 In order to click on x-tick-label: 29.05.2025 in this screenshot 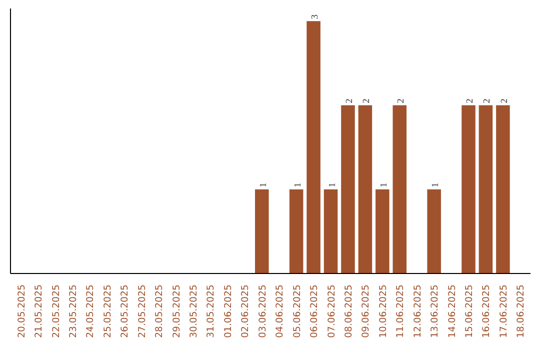, I will do `click(176, 311)`.